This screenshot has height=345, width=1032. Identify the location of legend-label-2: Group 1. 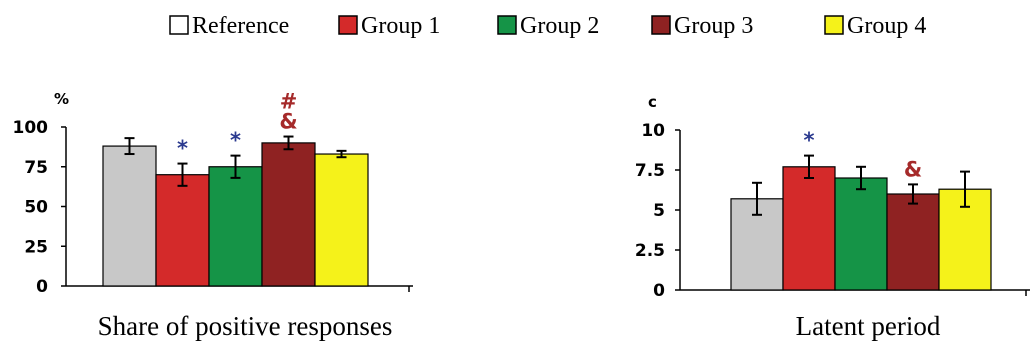
(400, 26).